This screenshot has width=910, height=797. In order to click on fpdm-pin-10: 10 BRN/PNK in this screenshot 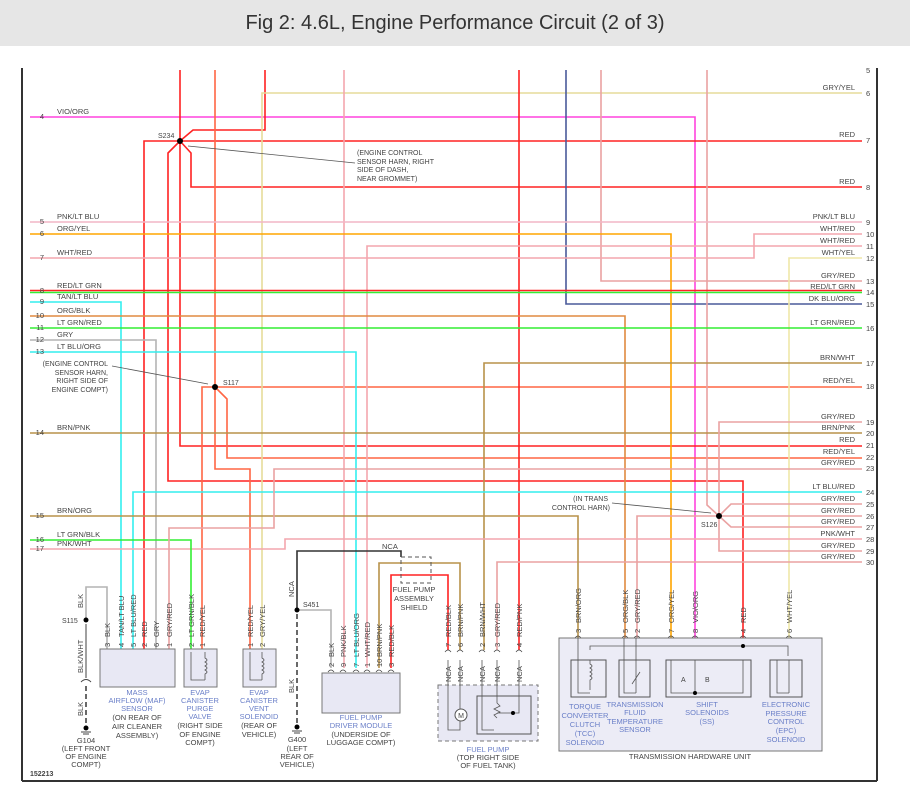, I will do `click(379, 648)`.